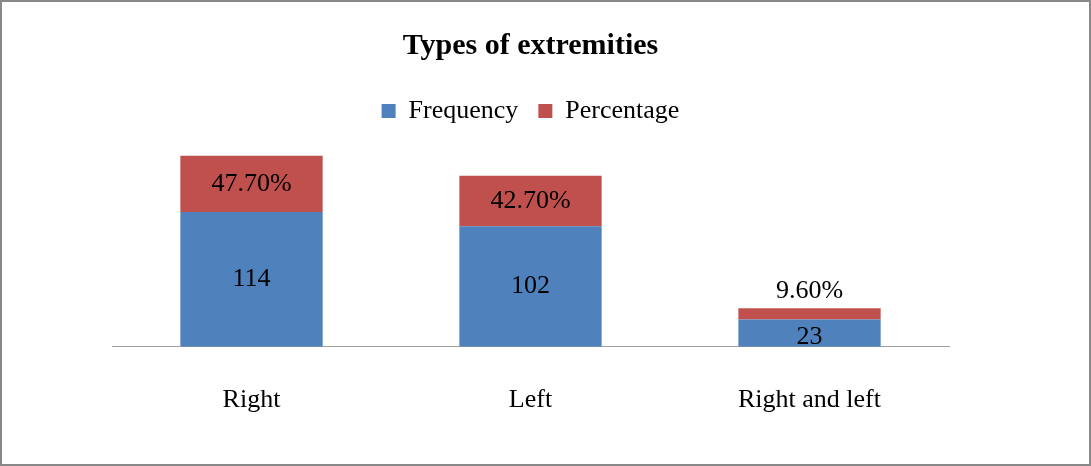 The height and width of the screenshot is (466, 1091). I want to click on data-label: 102, so click(530, 285).